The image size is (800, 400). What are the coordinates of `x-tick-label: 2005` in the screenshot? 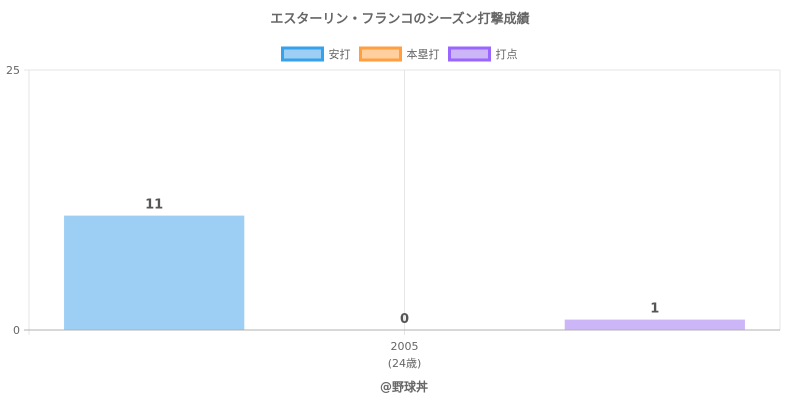 It's located at (405, 346).